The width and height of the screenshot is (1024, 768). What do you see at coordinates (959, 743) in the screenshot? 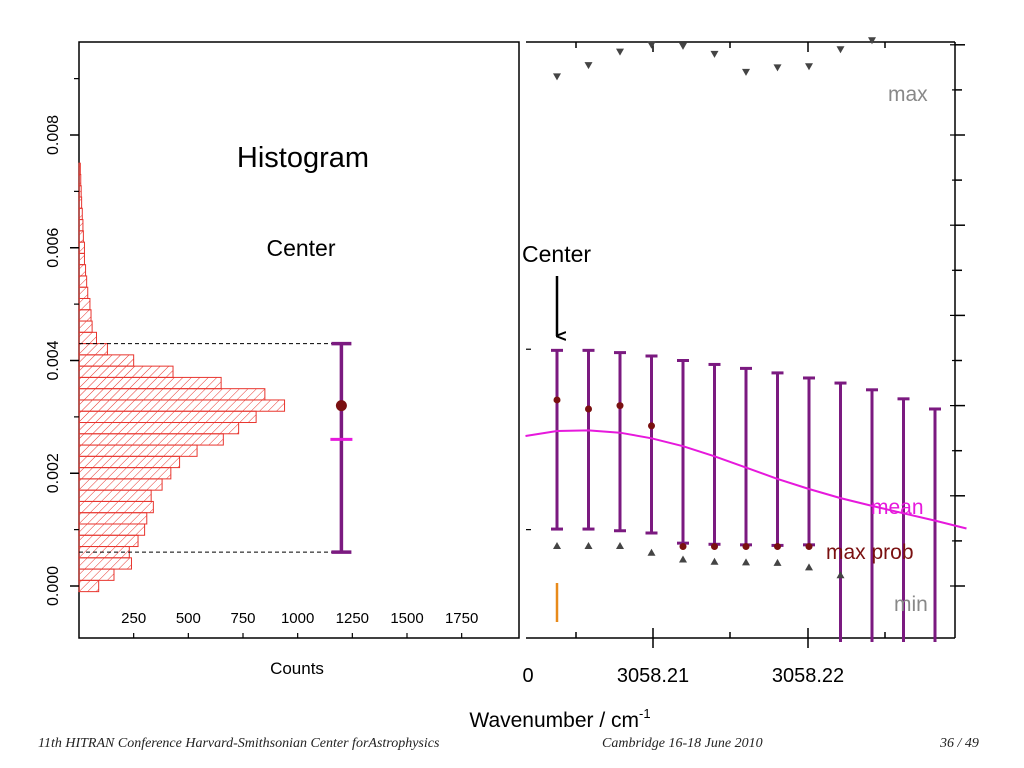
I see `footer-page: 36 / 49` at bounding box center [959, 743].